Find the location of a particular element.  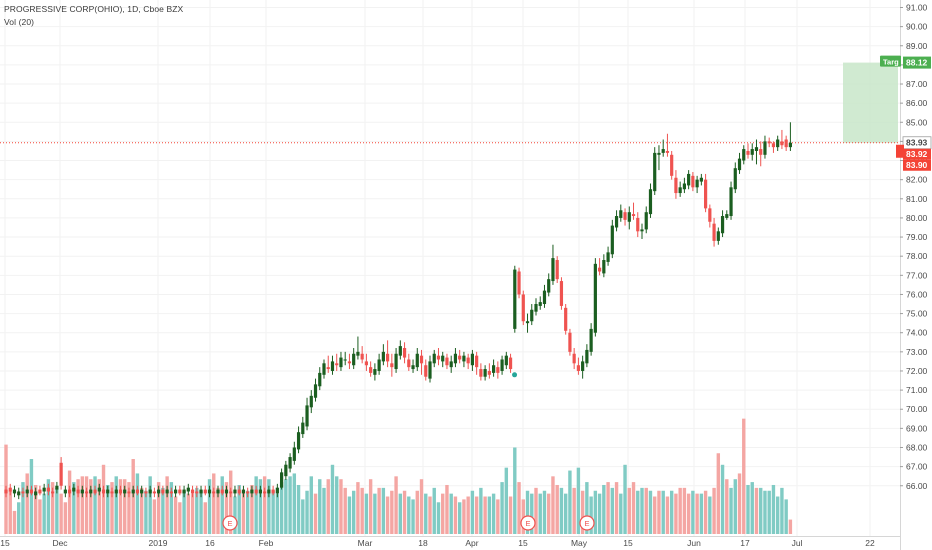

x-tick-label: Jun is located at coordinates (694, 543).